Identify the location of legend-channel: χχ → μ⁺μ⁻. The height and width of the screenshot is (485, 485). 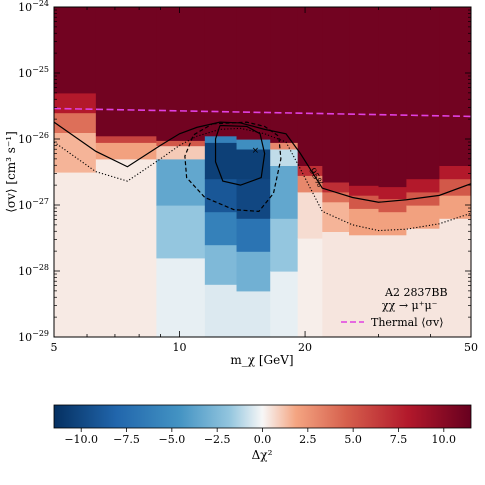
(410, 305).